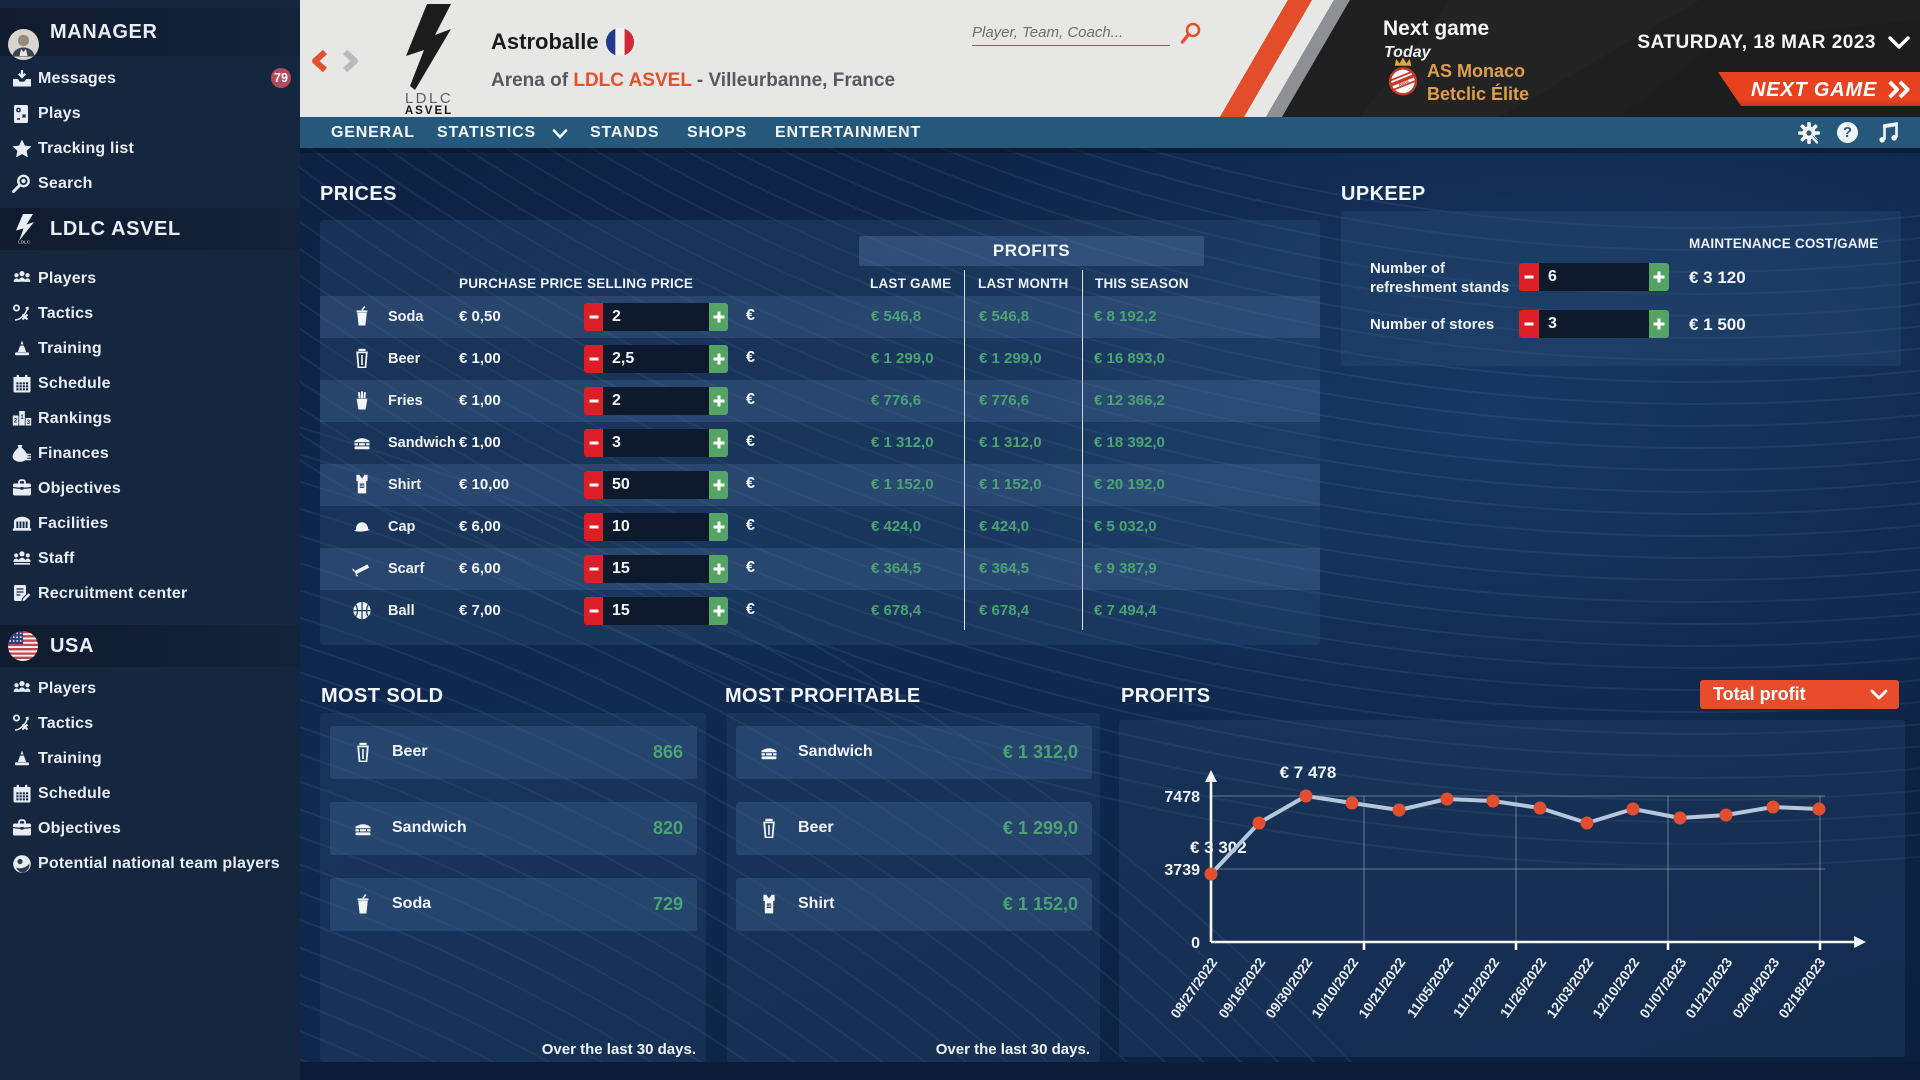  Describe the element at coordinates (29, 423) in the screenshot. I see `svg-text: 3` at that location.